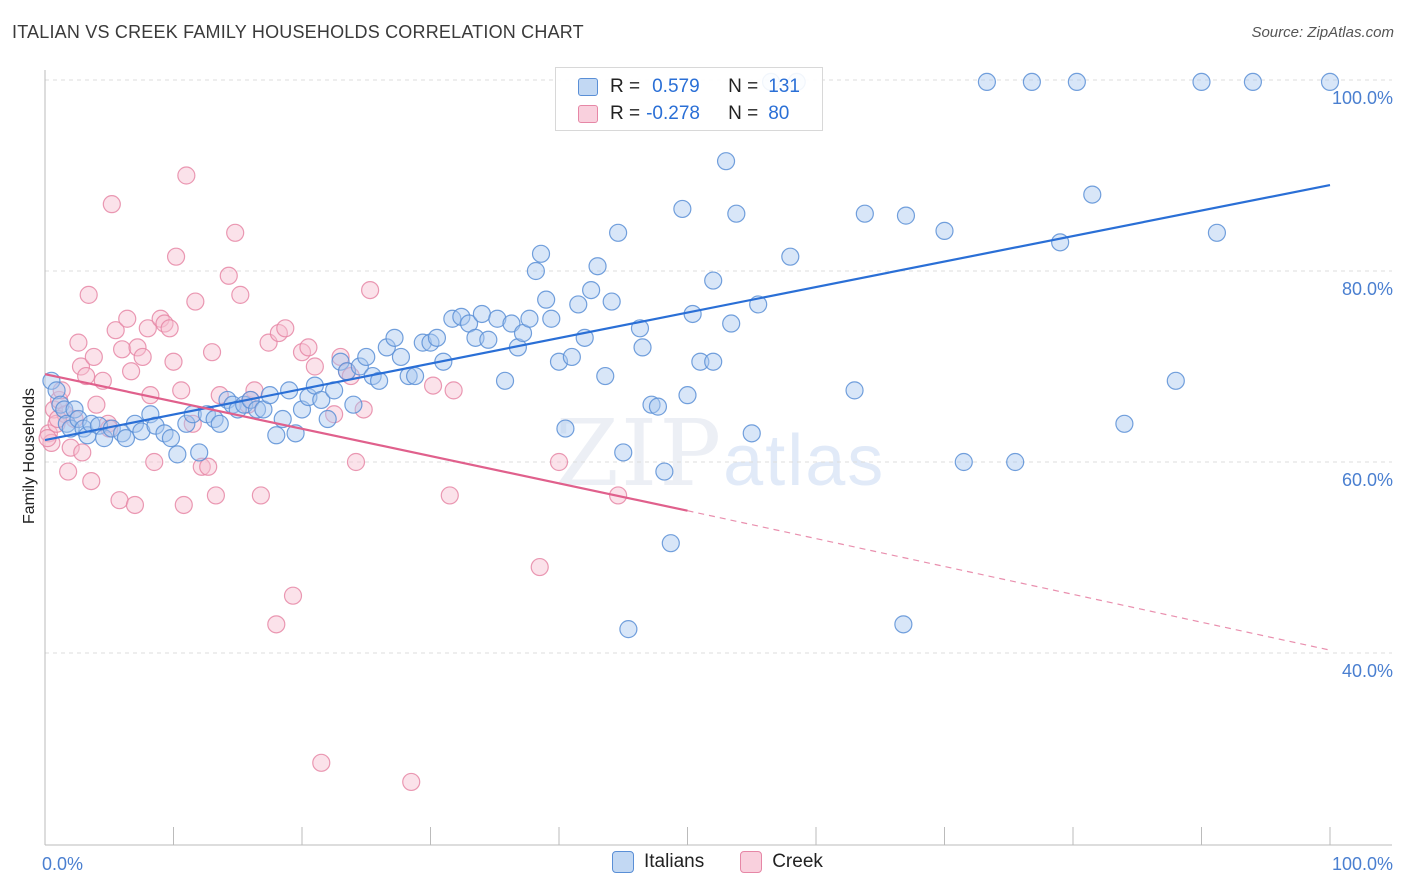 This screenshot has width=1406, height=892. What do you see at coordinates (683, 114) in the screenshot?
I see `legend-row-creek: R = -0.278 N = 80` at bounding box center [683, 114].